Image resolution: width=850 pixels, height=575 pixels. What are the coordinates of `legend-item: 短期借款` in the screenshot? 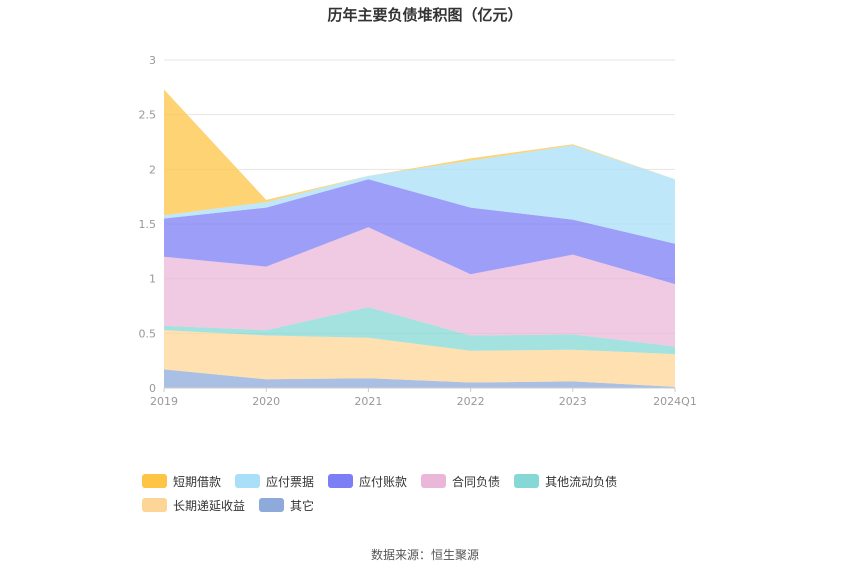 It's located at (181, 481).